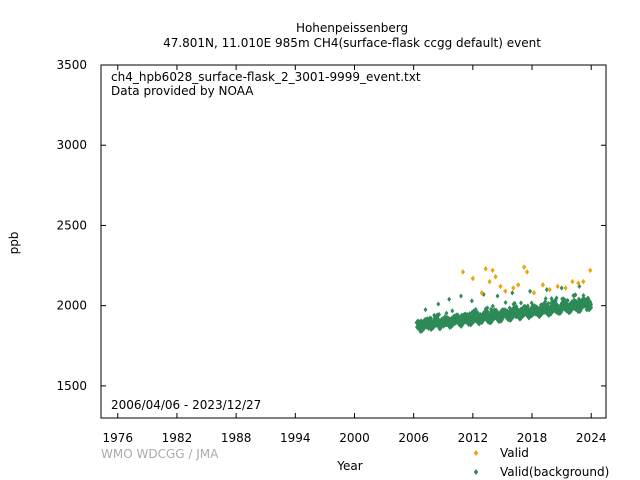 The height and width of the screenshot is (480, 640). I want to click on x-tick-label: 1994, so click(295, 438).